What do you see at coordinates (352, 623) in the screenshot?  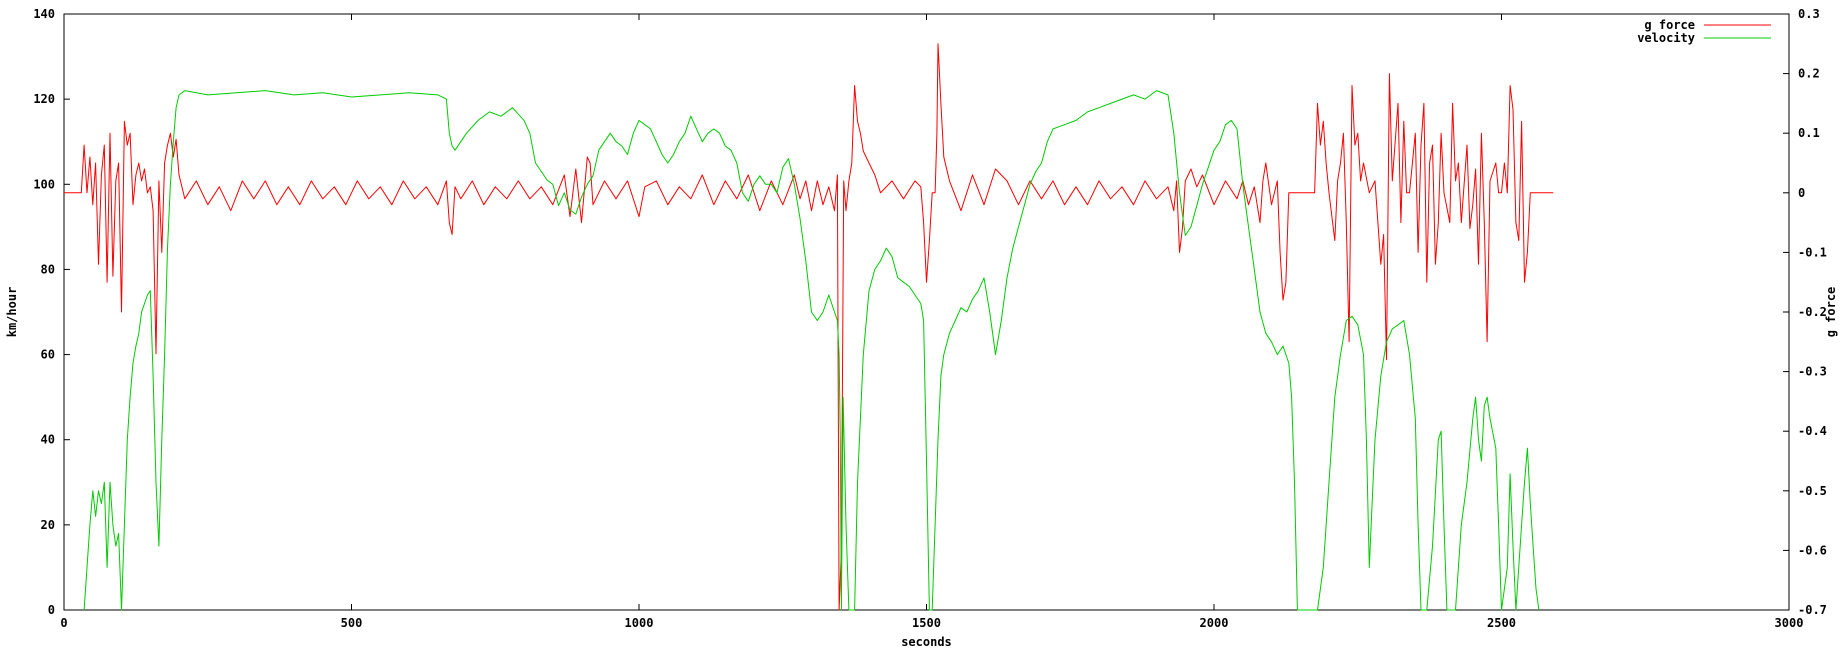 I see `x-tick-label: 500` at bounding box center [352, 623].